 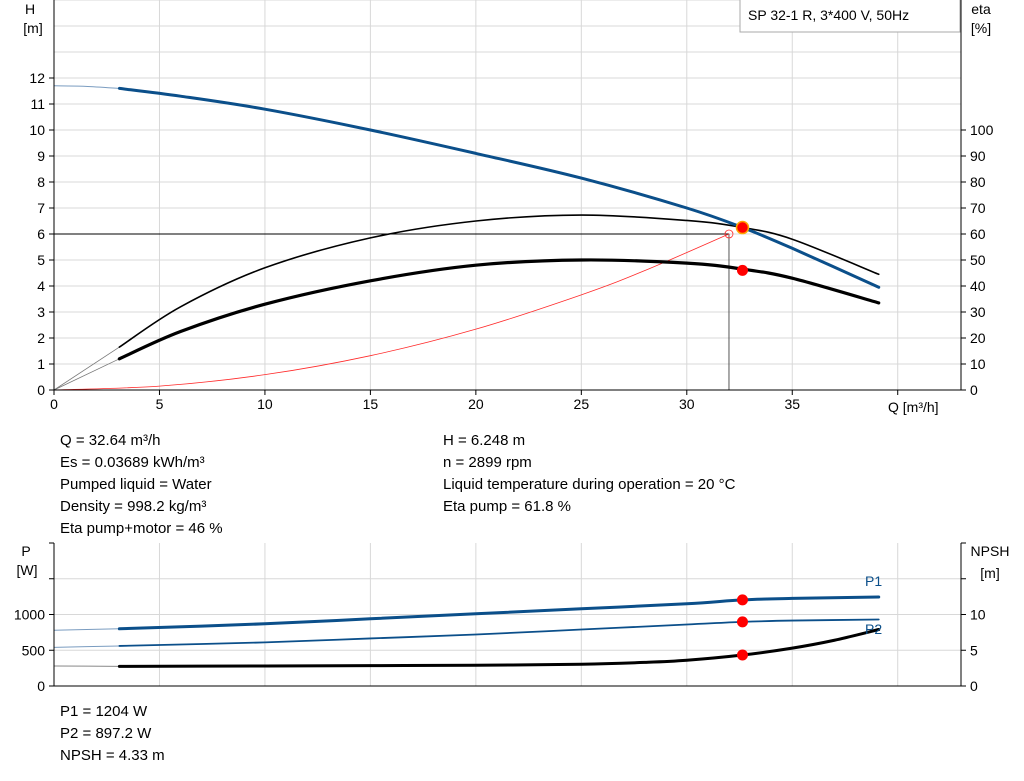 I want to click on eta-pump-curve, so click(x=499, y=281).